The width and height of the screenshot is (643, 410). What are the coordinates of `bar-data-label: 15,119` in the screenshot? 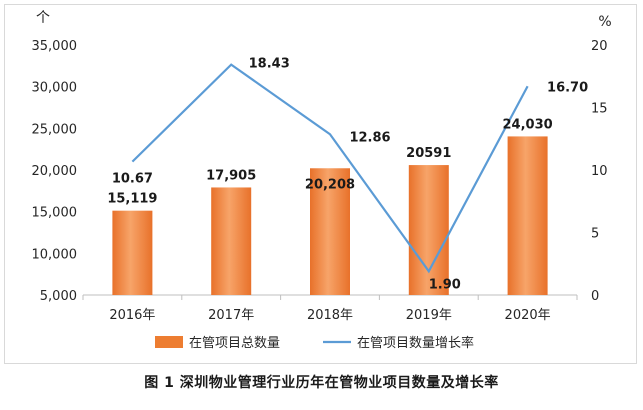 It's located at (132, 199).